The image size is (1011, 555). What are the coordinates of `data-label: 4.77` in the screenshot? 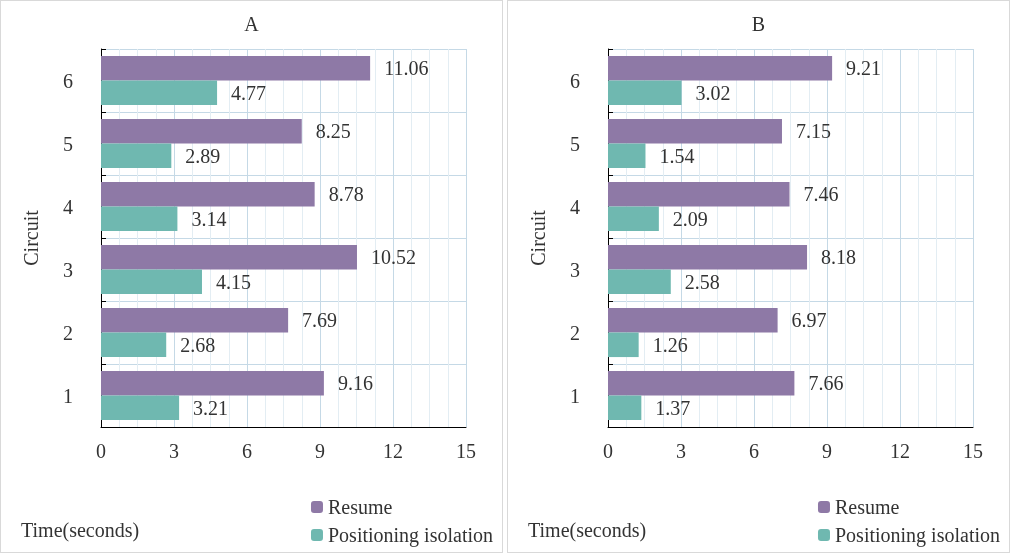 It's located at (249, 92).